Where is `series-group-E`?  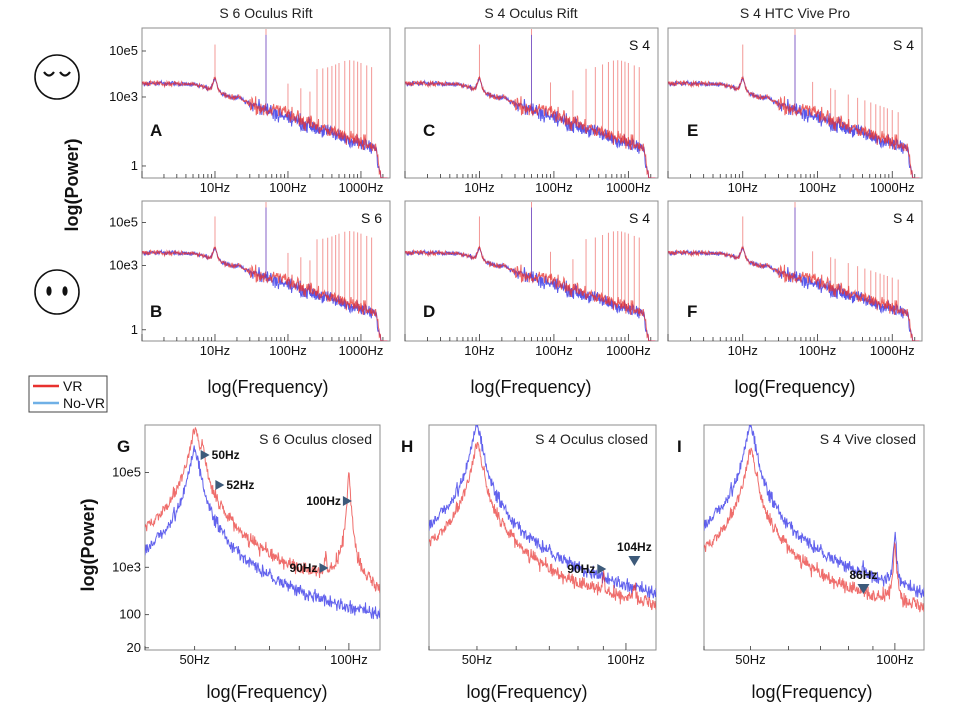
series-group-E is located at coordinates (794, 103).